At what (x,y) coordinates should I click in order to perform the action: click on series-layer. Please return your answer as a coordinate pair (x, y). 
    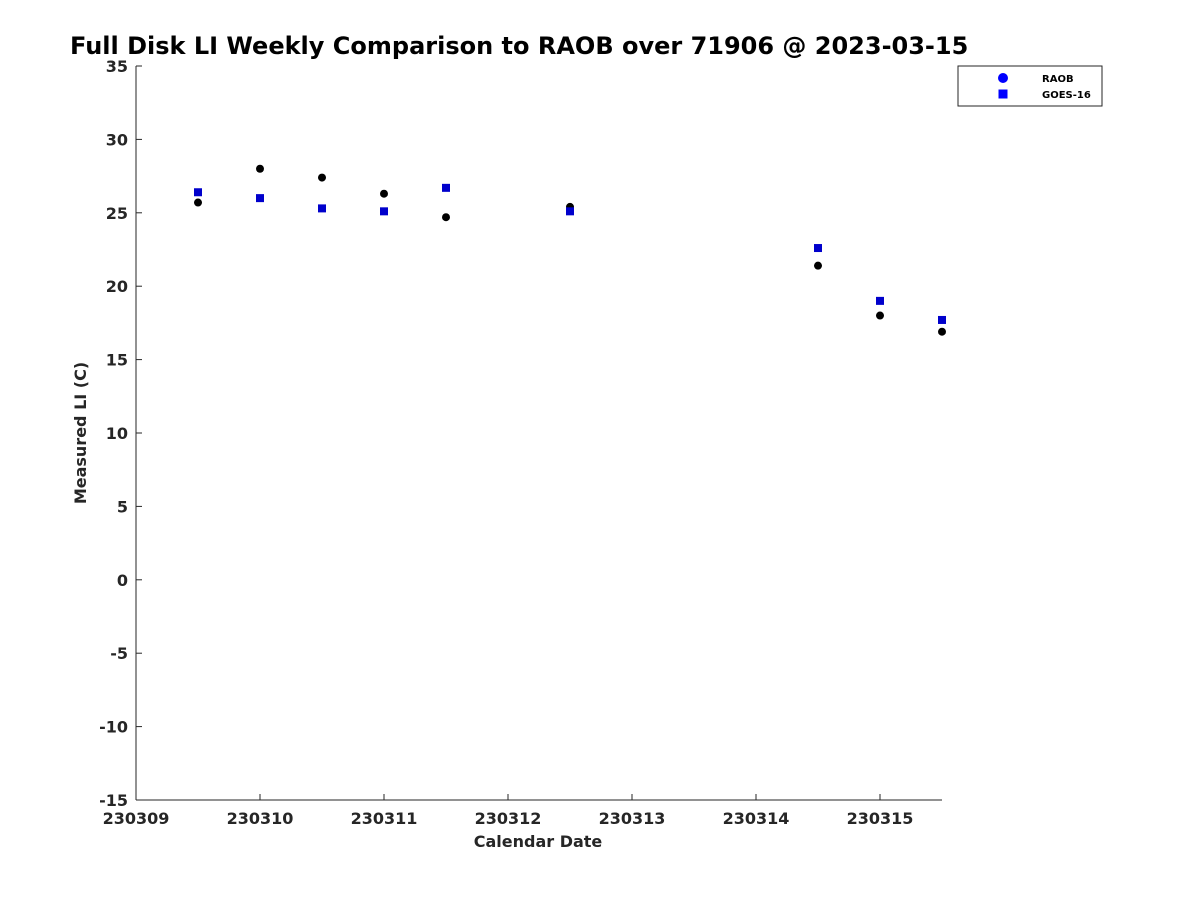
    Looking at the image, I should click on (570, 250).